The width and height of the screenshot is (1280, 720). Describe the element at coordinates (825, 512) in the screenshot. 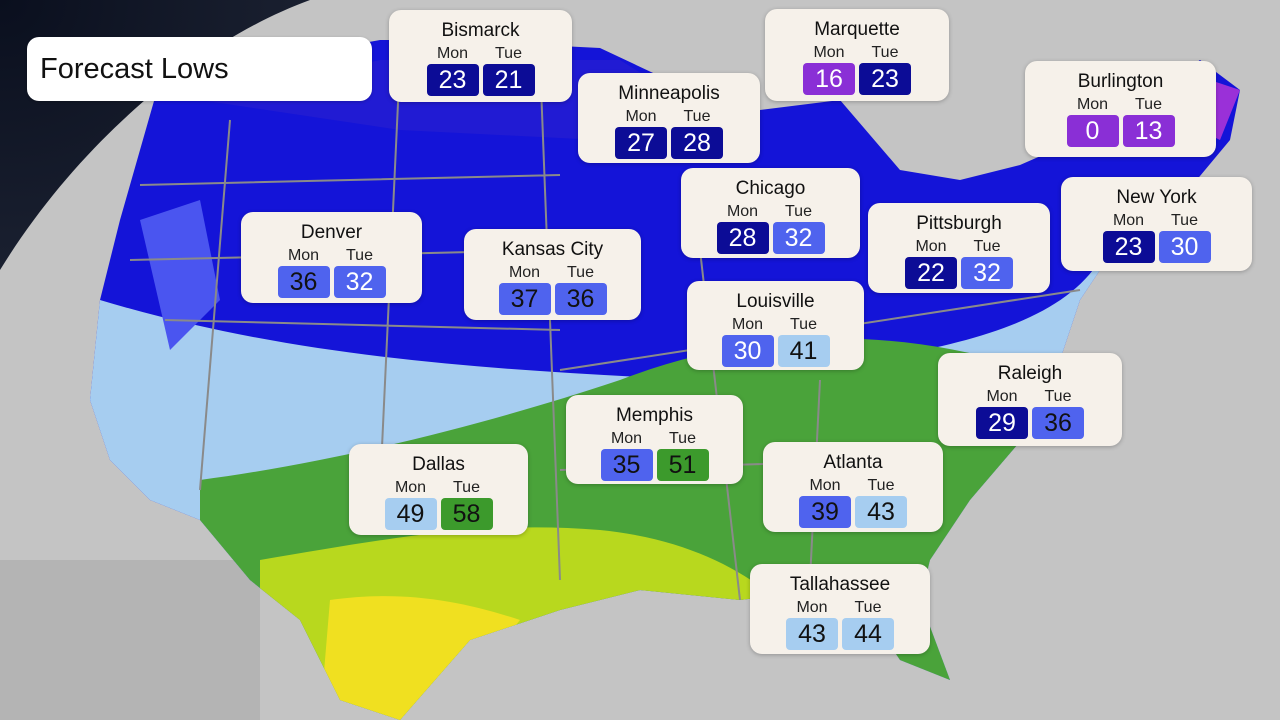

I see `low-temp-mon: 39` at that location.